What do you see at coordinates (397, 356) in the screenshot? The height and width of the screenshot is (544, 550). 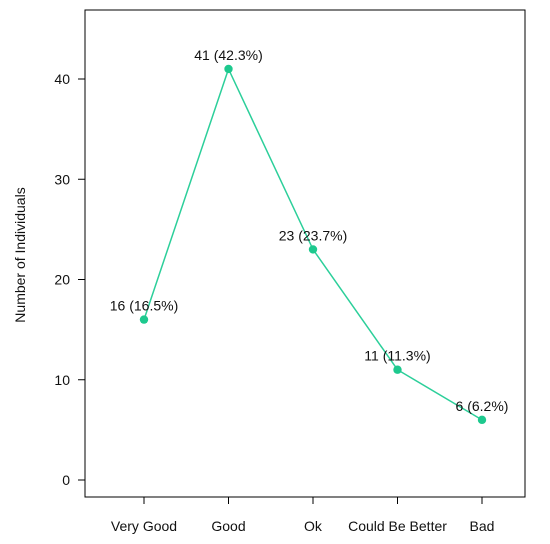 I see `data-label: 11 (11.3%)` at bounding box center [397, 356].